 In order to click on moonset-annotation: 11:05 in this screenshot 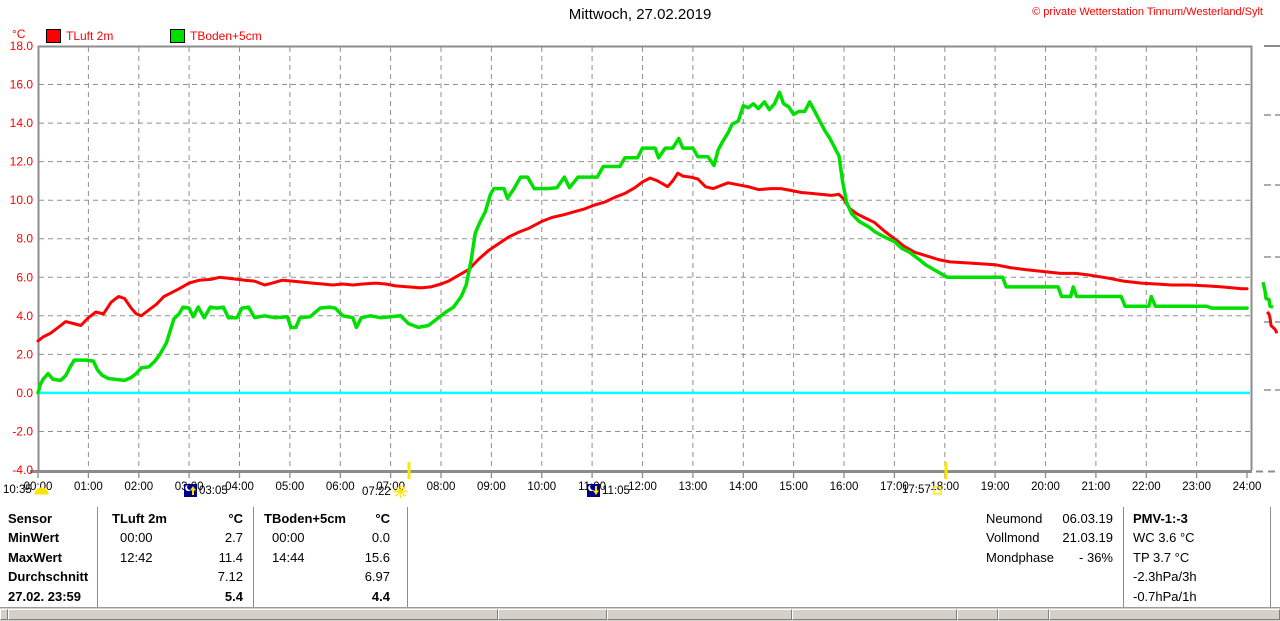, I will do `click(608, 490)`.